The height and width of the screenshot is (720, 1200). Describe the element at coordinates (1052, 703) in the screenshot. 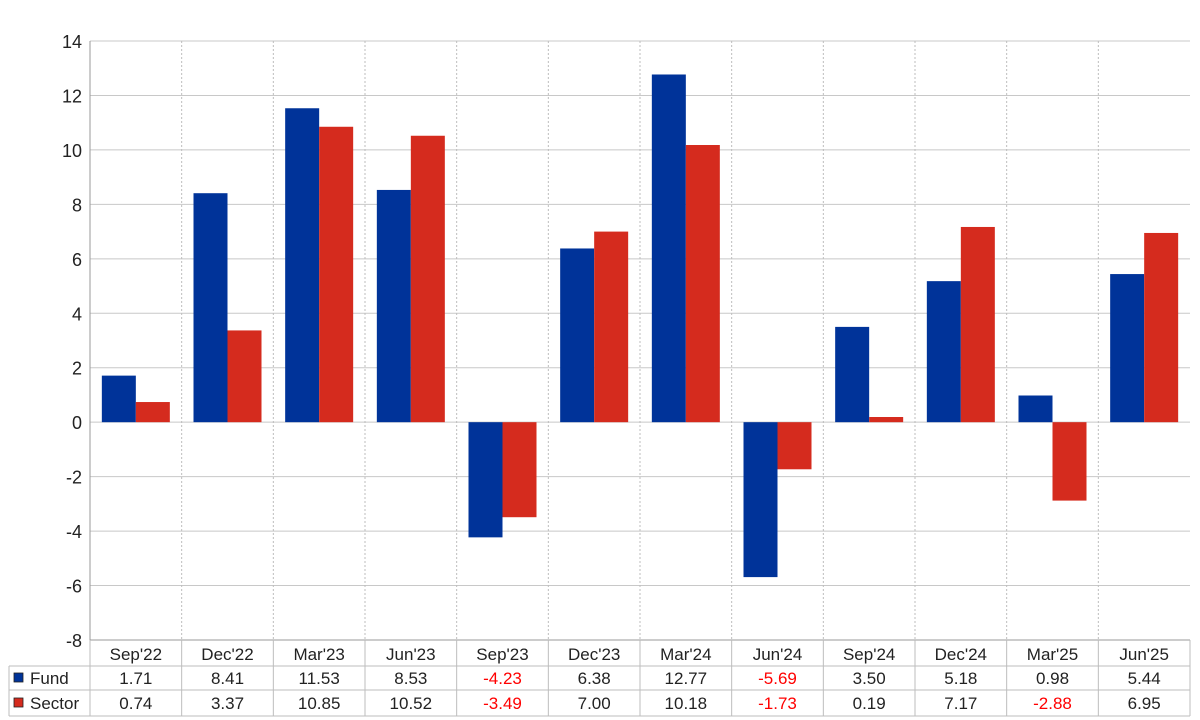

I see `data-label-sector: -2.88` at that location.